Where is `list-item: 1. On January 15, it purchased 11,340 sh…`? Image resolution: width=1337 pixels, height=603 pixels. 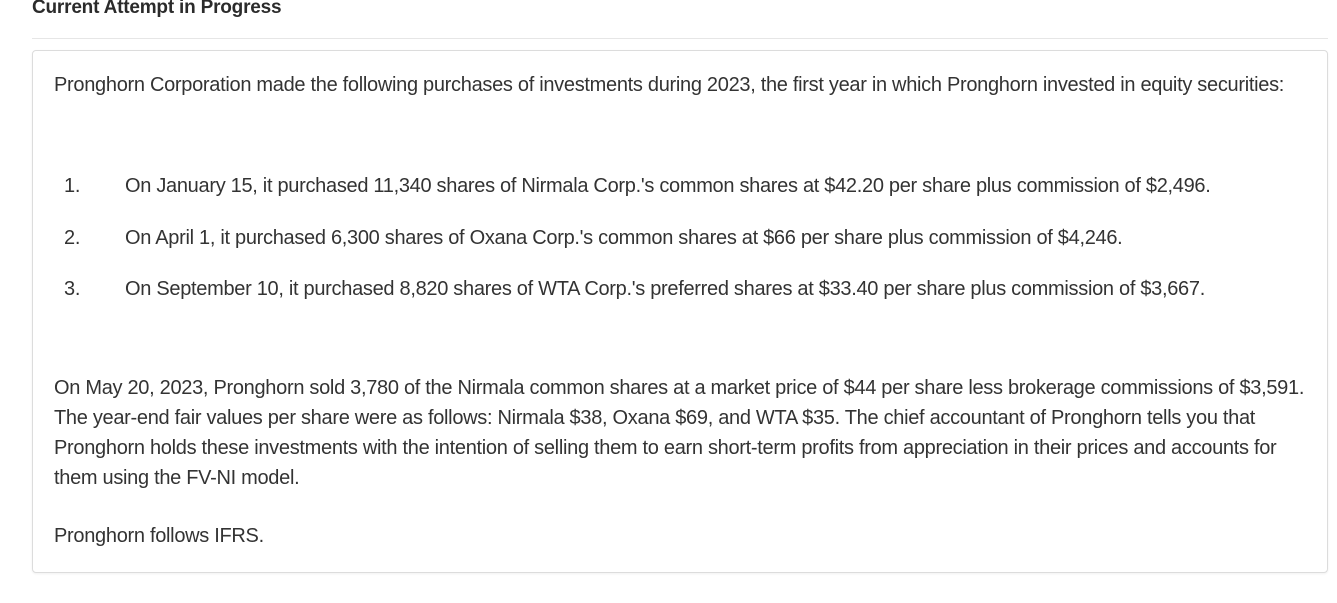 list-item: 1. On January 15, it purchased 11,340 sh… is located at coordinates (680, 186).